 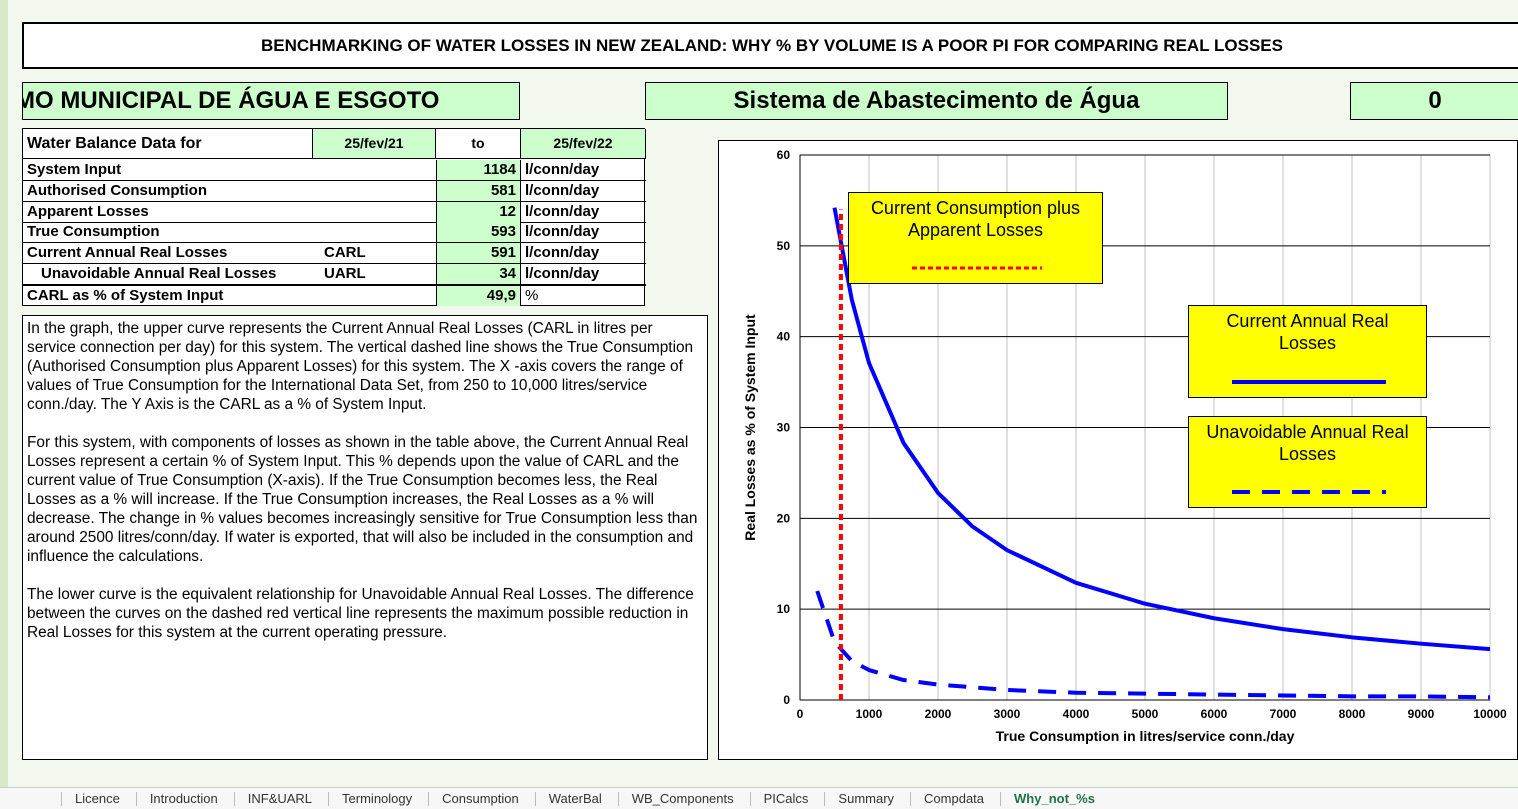 What do you see at coordinates (869, 714) in the screenshot?
I see `x-tick-label: 1000` at bounding box center [869, 714].